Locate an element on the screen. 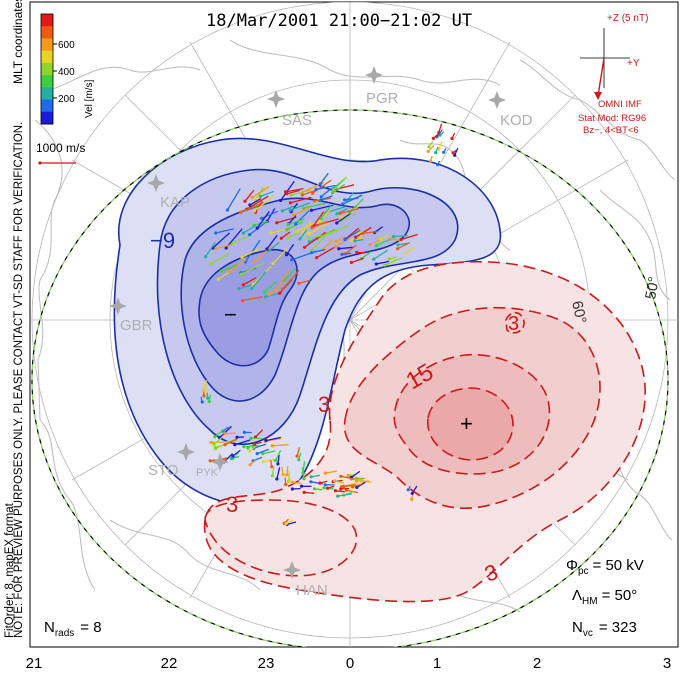  station-marker-kod is located at coordinates (497, 100).